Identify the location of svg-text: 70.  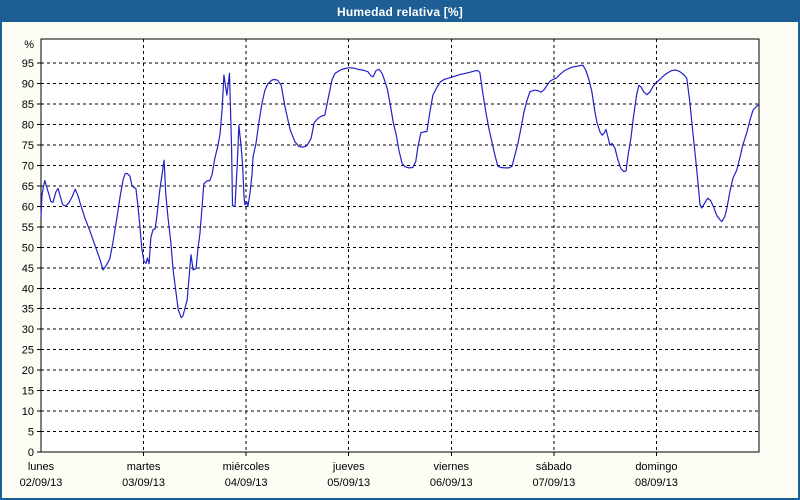
(28, 166).